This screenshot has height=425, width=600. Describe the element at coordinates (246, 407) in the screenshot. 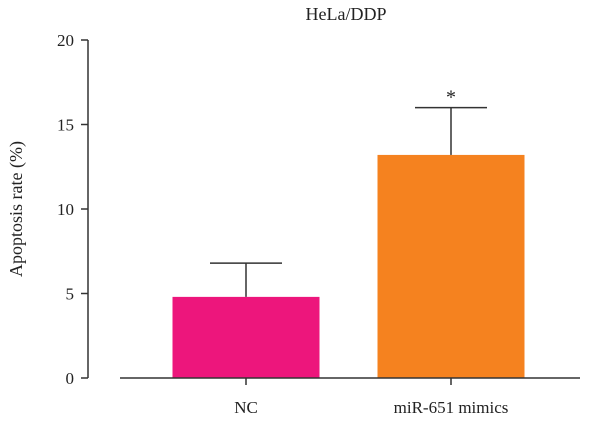

I see `x-tick-label-0: NC` at that location.